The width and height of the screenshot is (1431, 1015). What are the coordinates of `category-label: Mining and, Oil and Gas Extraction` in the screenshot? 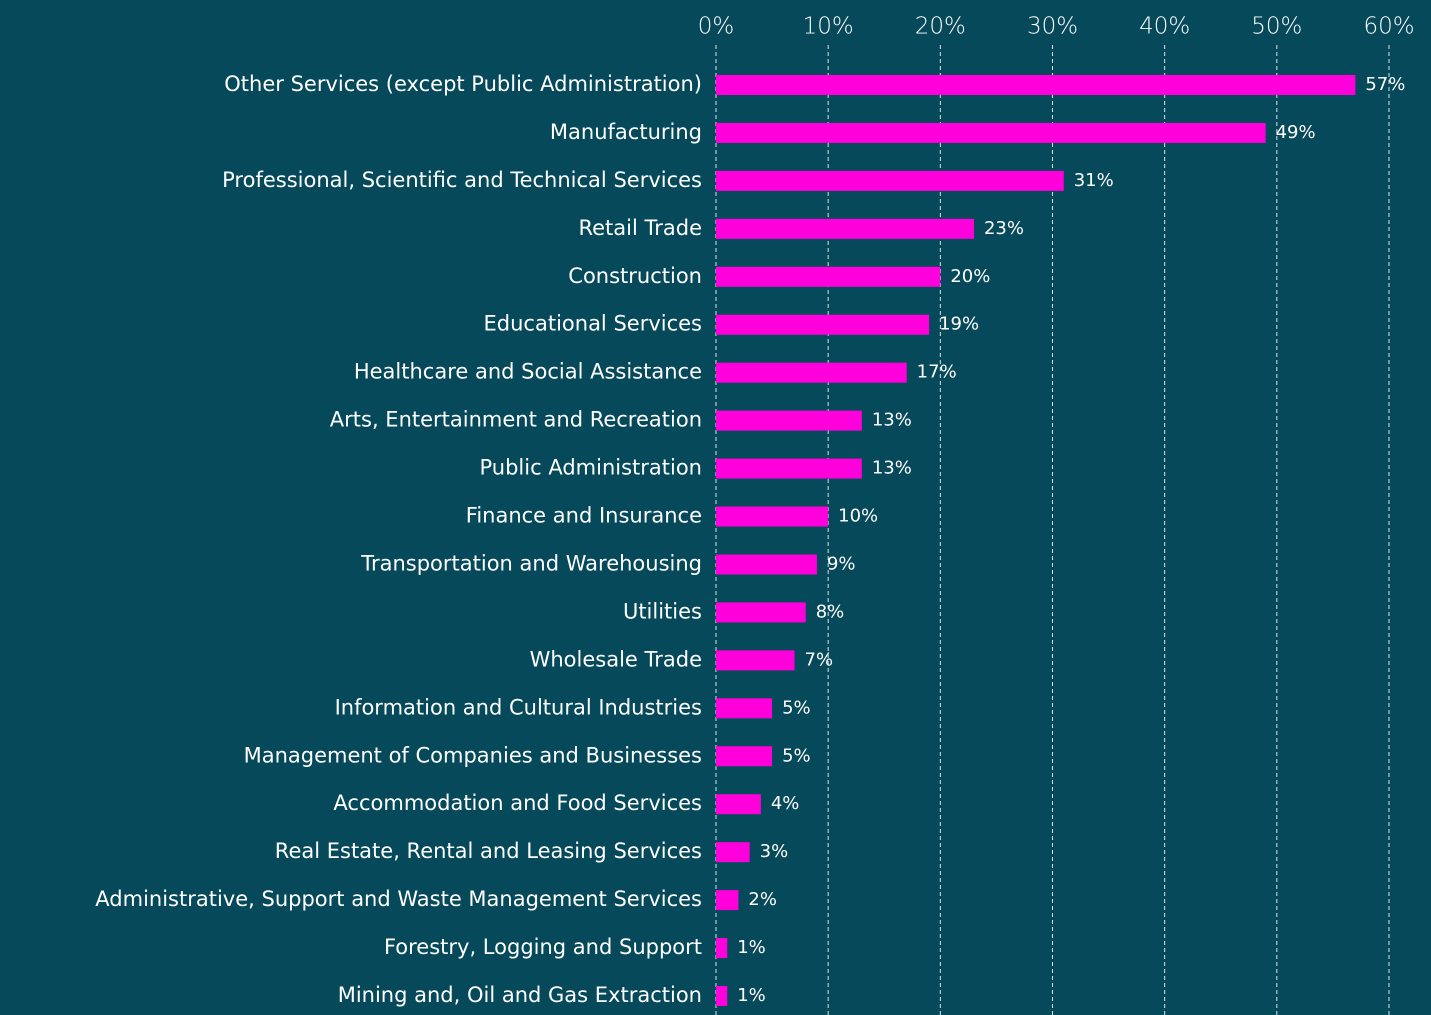 It's located at (520, 995).